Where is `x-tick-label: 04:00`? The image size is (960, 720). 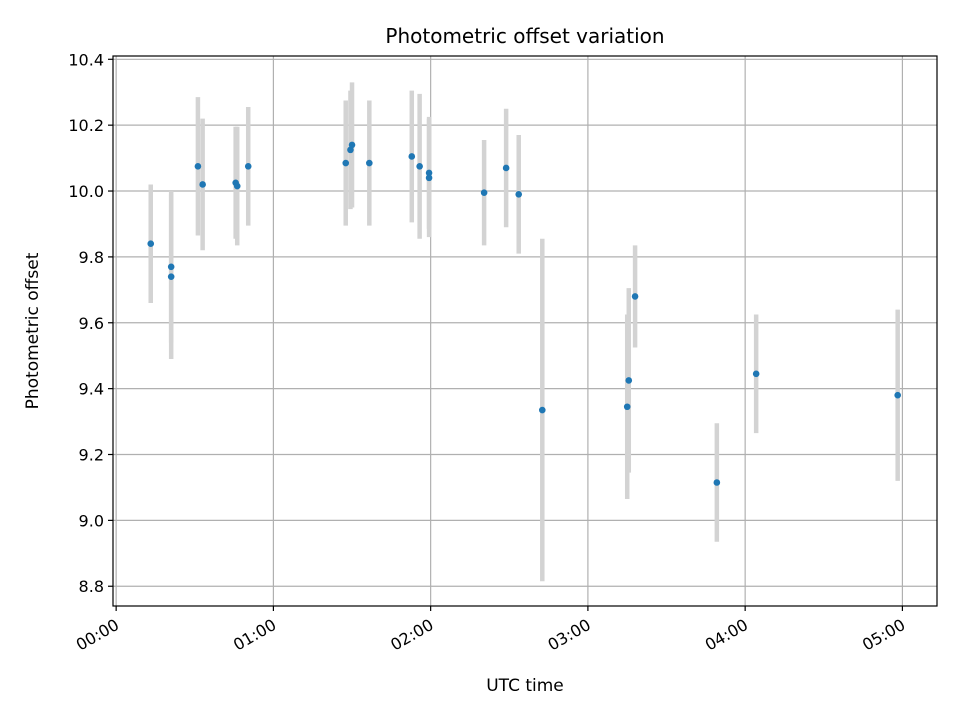
x-tick-label: 04:00 is located at coordinates (726, 635).